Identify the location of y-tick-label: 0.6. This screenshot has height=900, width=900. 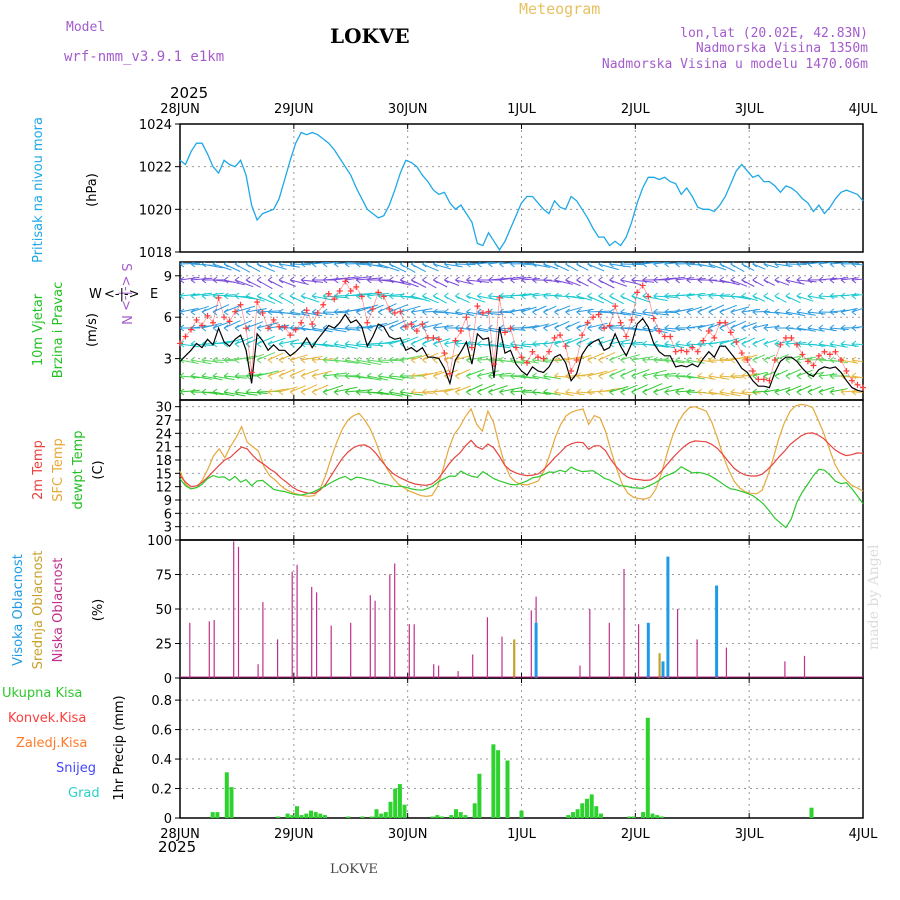
(161, 731).